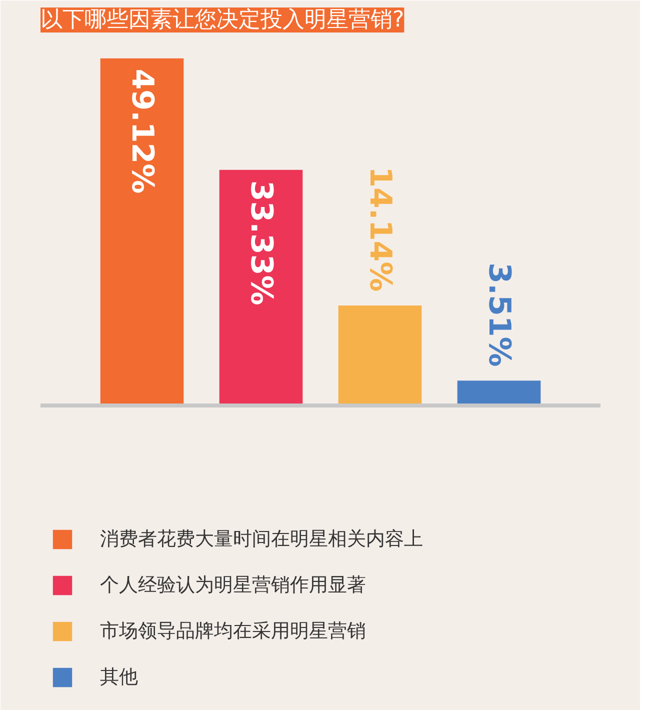 Image resolution: width=650 pixels, height=720 pixels. Describe the element at coordinates (233, 631) in the screenshot. I see `legend-label: 市场领导品牌均在采用明星营销` at that location.